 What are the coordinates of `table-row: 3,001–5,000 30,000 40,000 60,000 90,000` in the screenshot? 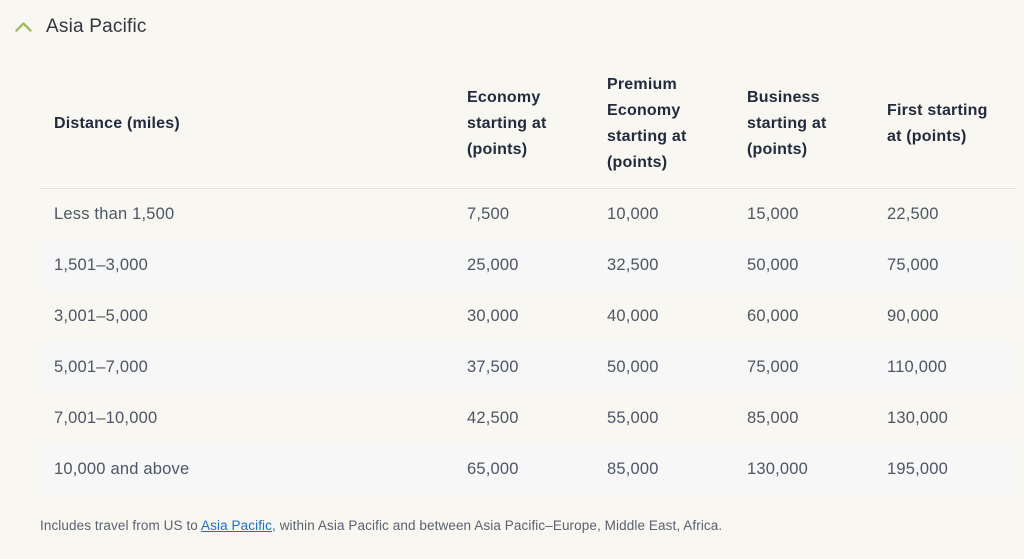 It's located at (528, 316).